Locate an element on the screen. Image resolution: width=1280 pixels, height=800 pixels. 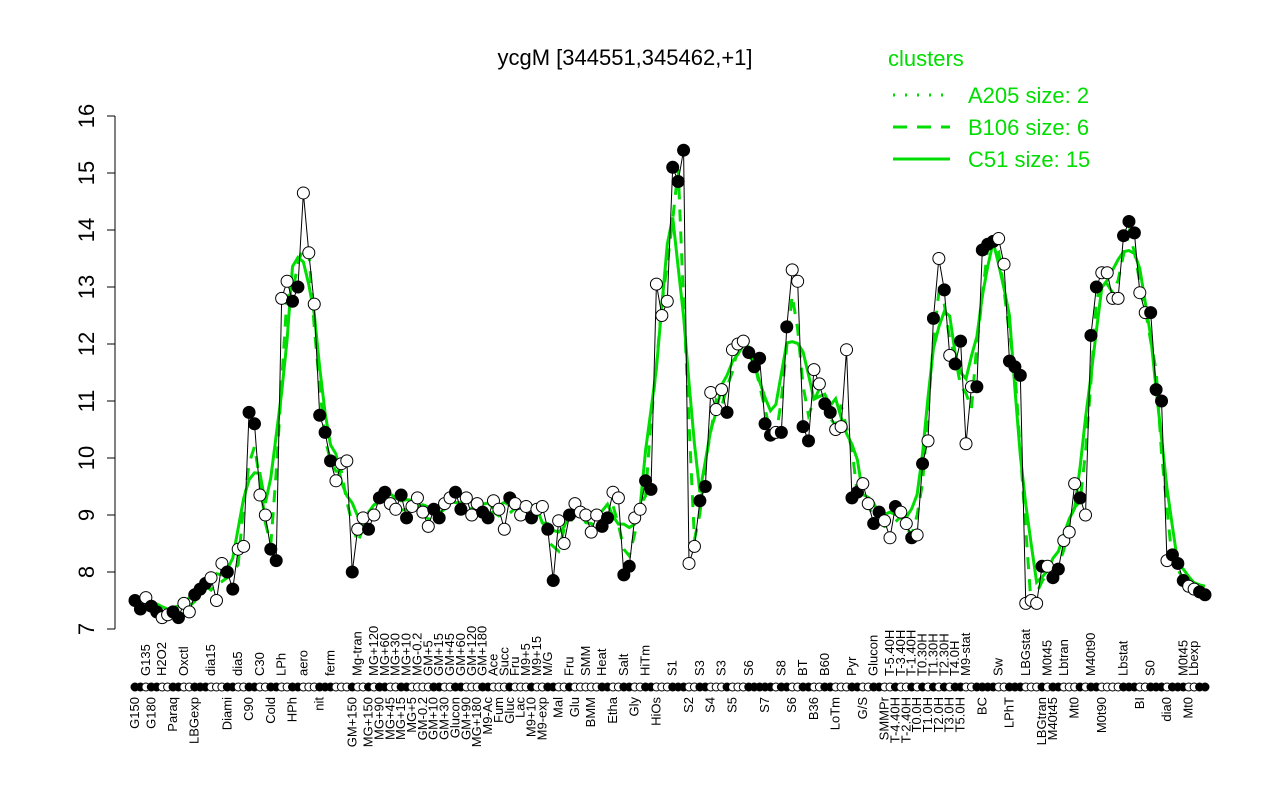
x-tick-label: H2O2 is located at coordinates (161, 659).